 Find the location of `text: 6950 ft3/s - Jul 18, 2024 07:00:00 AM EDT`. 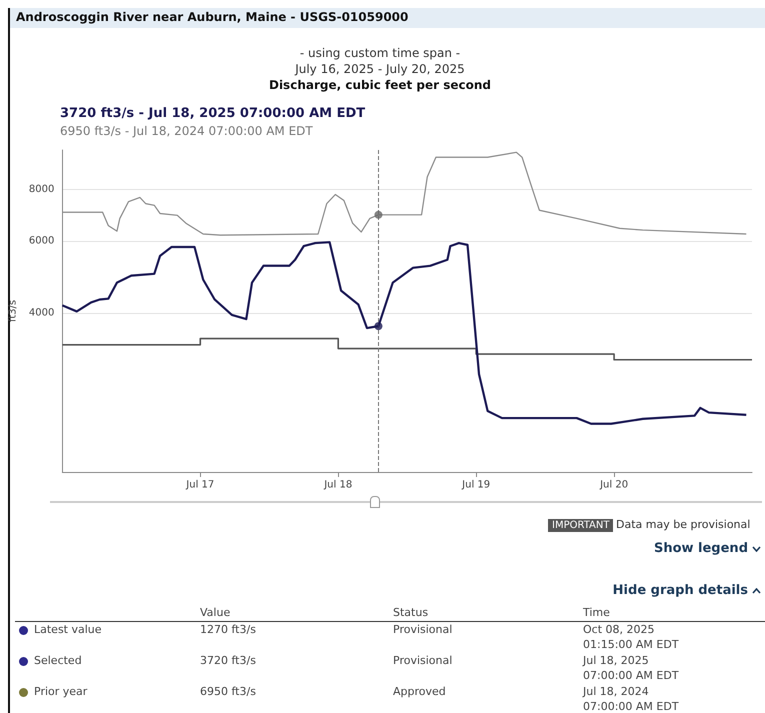

text: 6950 ft3/s - Jul 18, 2024 07:00:00 AM EDT is located at coordinates (186, 131).